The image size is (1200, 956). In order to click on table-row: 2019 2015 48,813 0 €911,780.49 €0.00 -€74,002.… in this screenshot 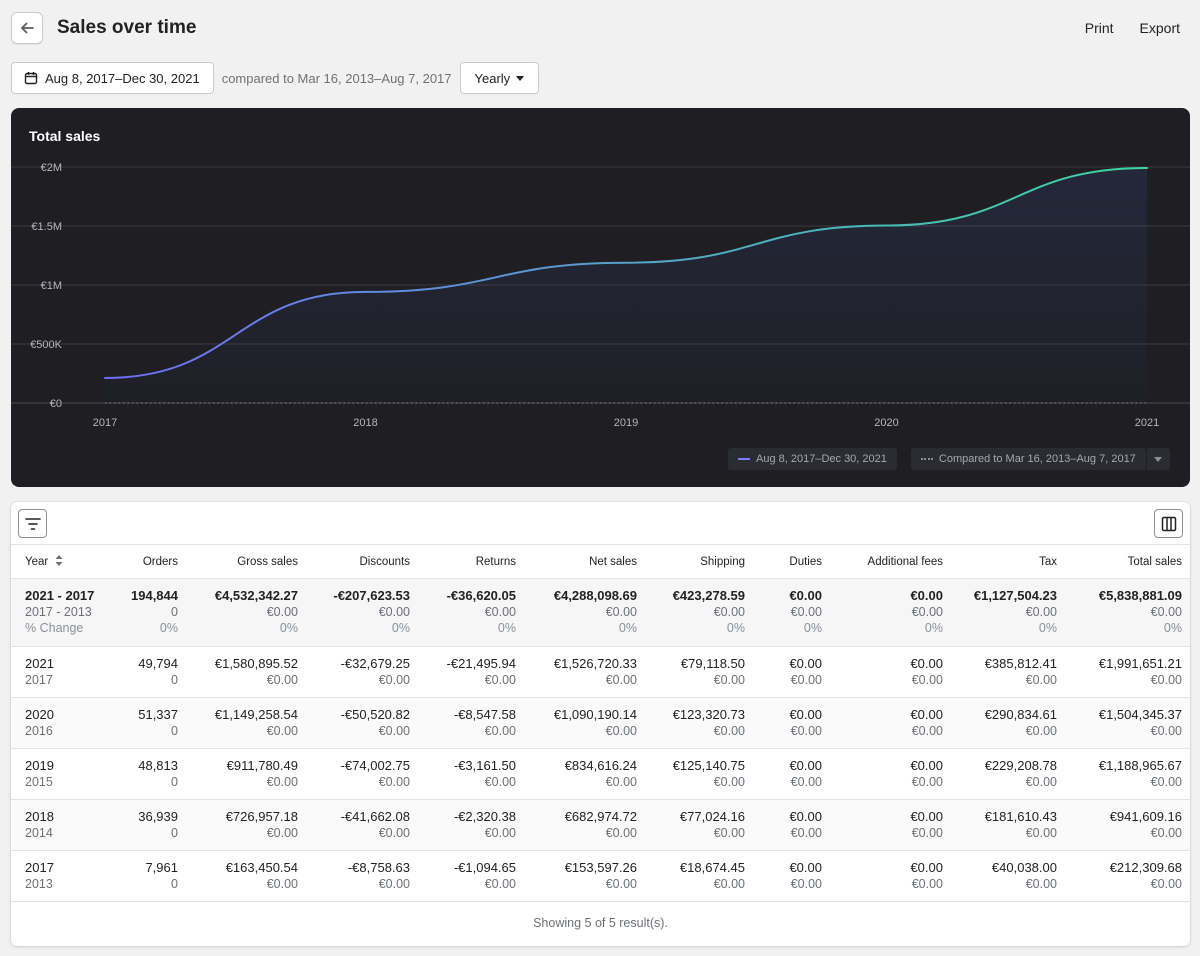, I will do `click(600, 774)`.